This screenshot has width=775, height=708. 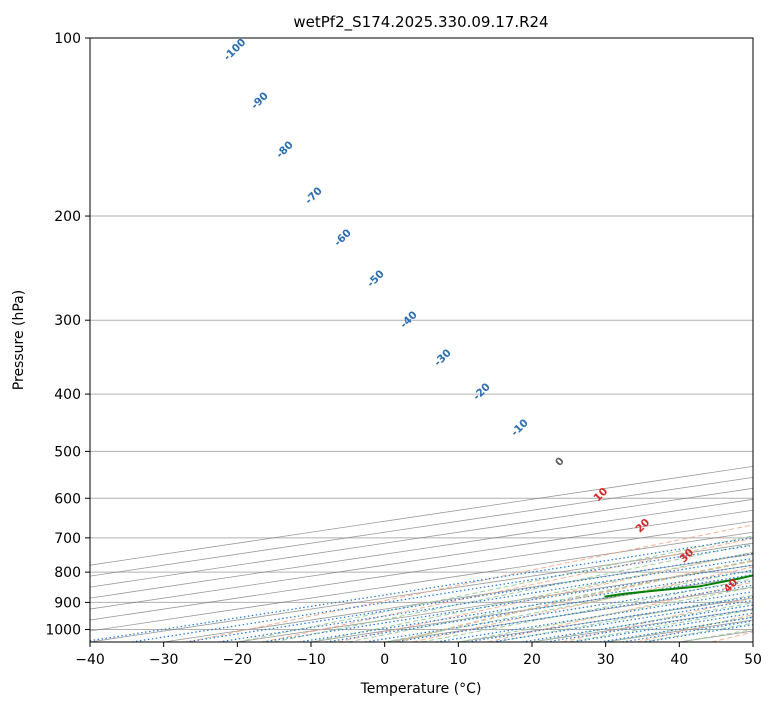 What do you see at coordinates (421, 689) in the screenshot?
I see `x-axis-label: Temperature (°C)` at bounding box center [421, 689].